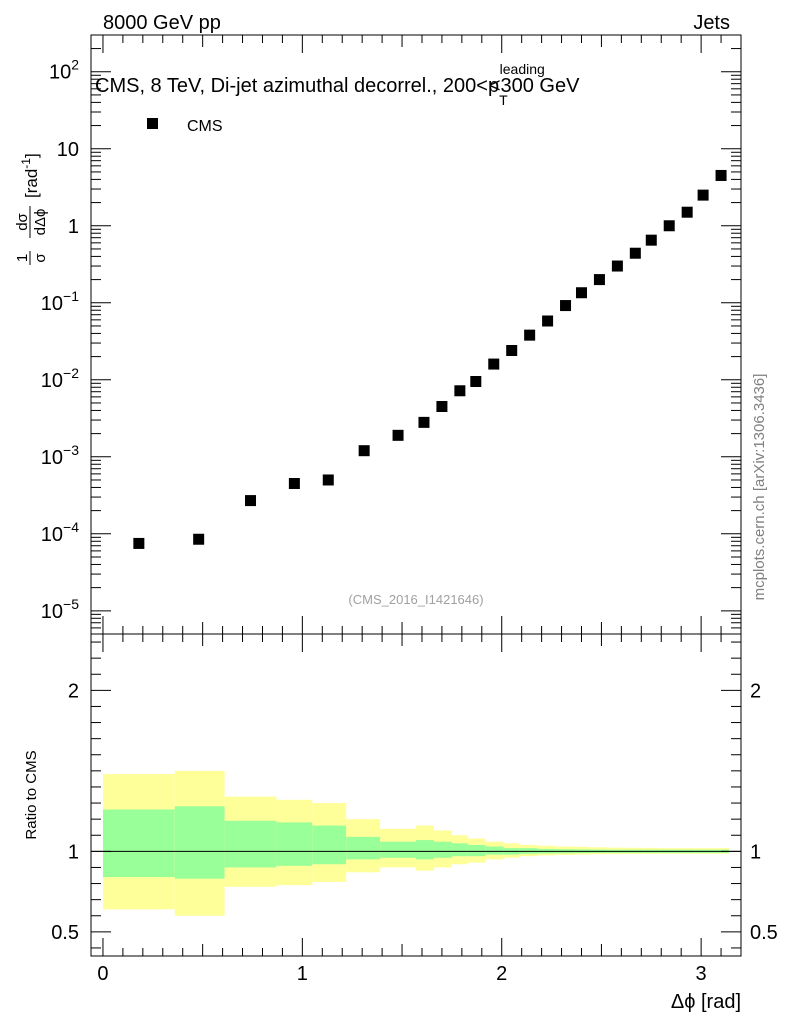  What do you see at coordinates (706, 1002) in the screenshot?
I see `x-axis-label: Δϕ [rad]` at bounding box center [706, 1002].